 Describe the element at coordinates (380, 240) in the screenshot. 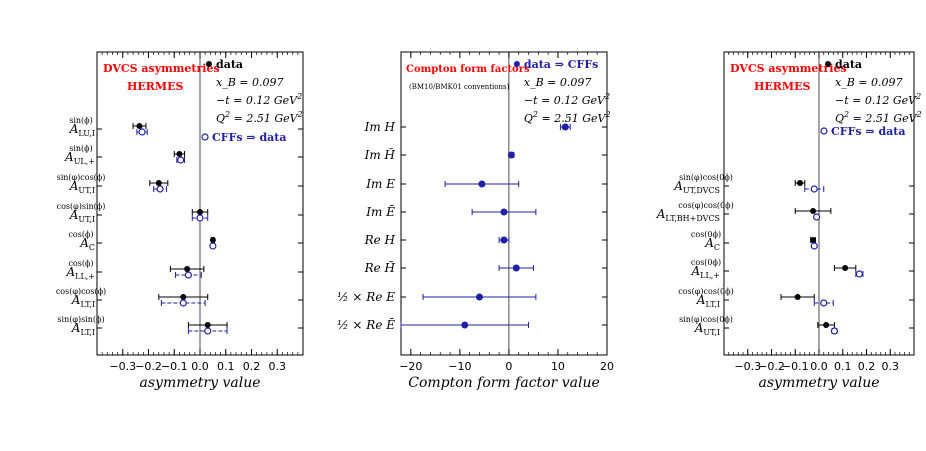

I see `row-label: Re H` at that location.